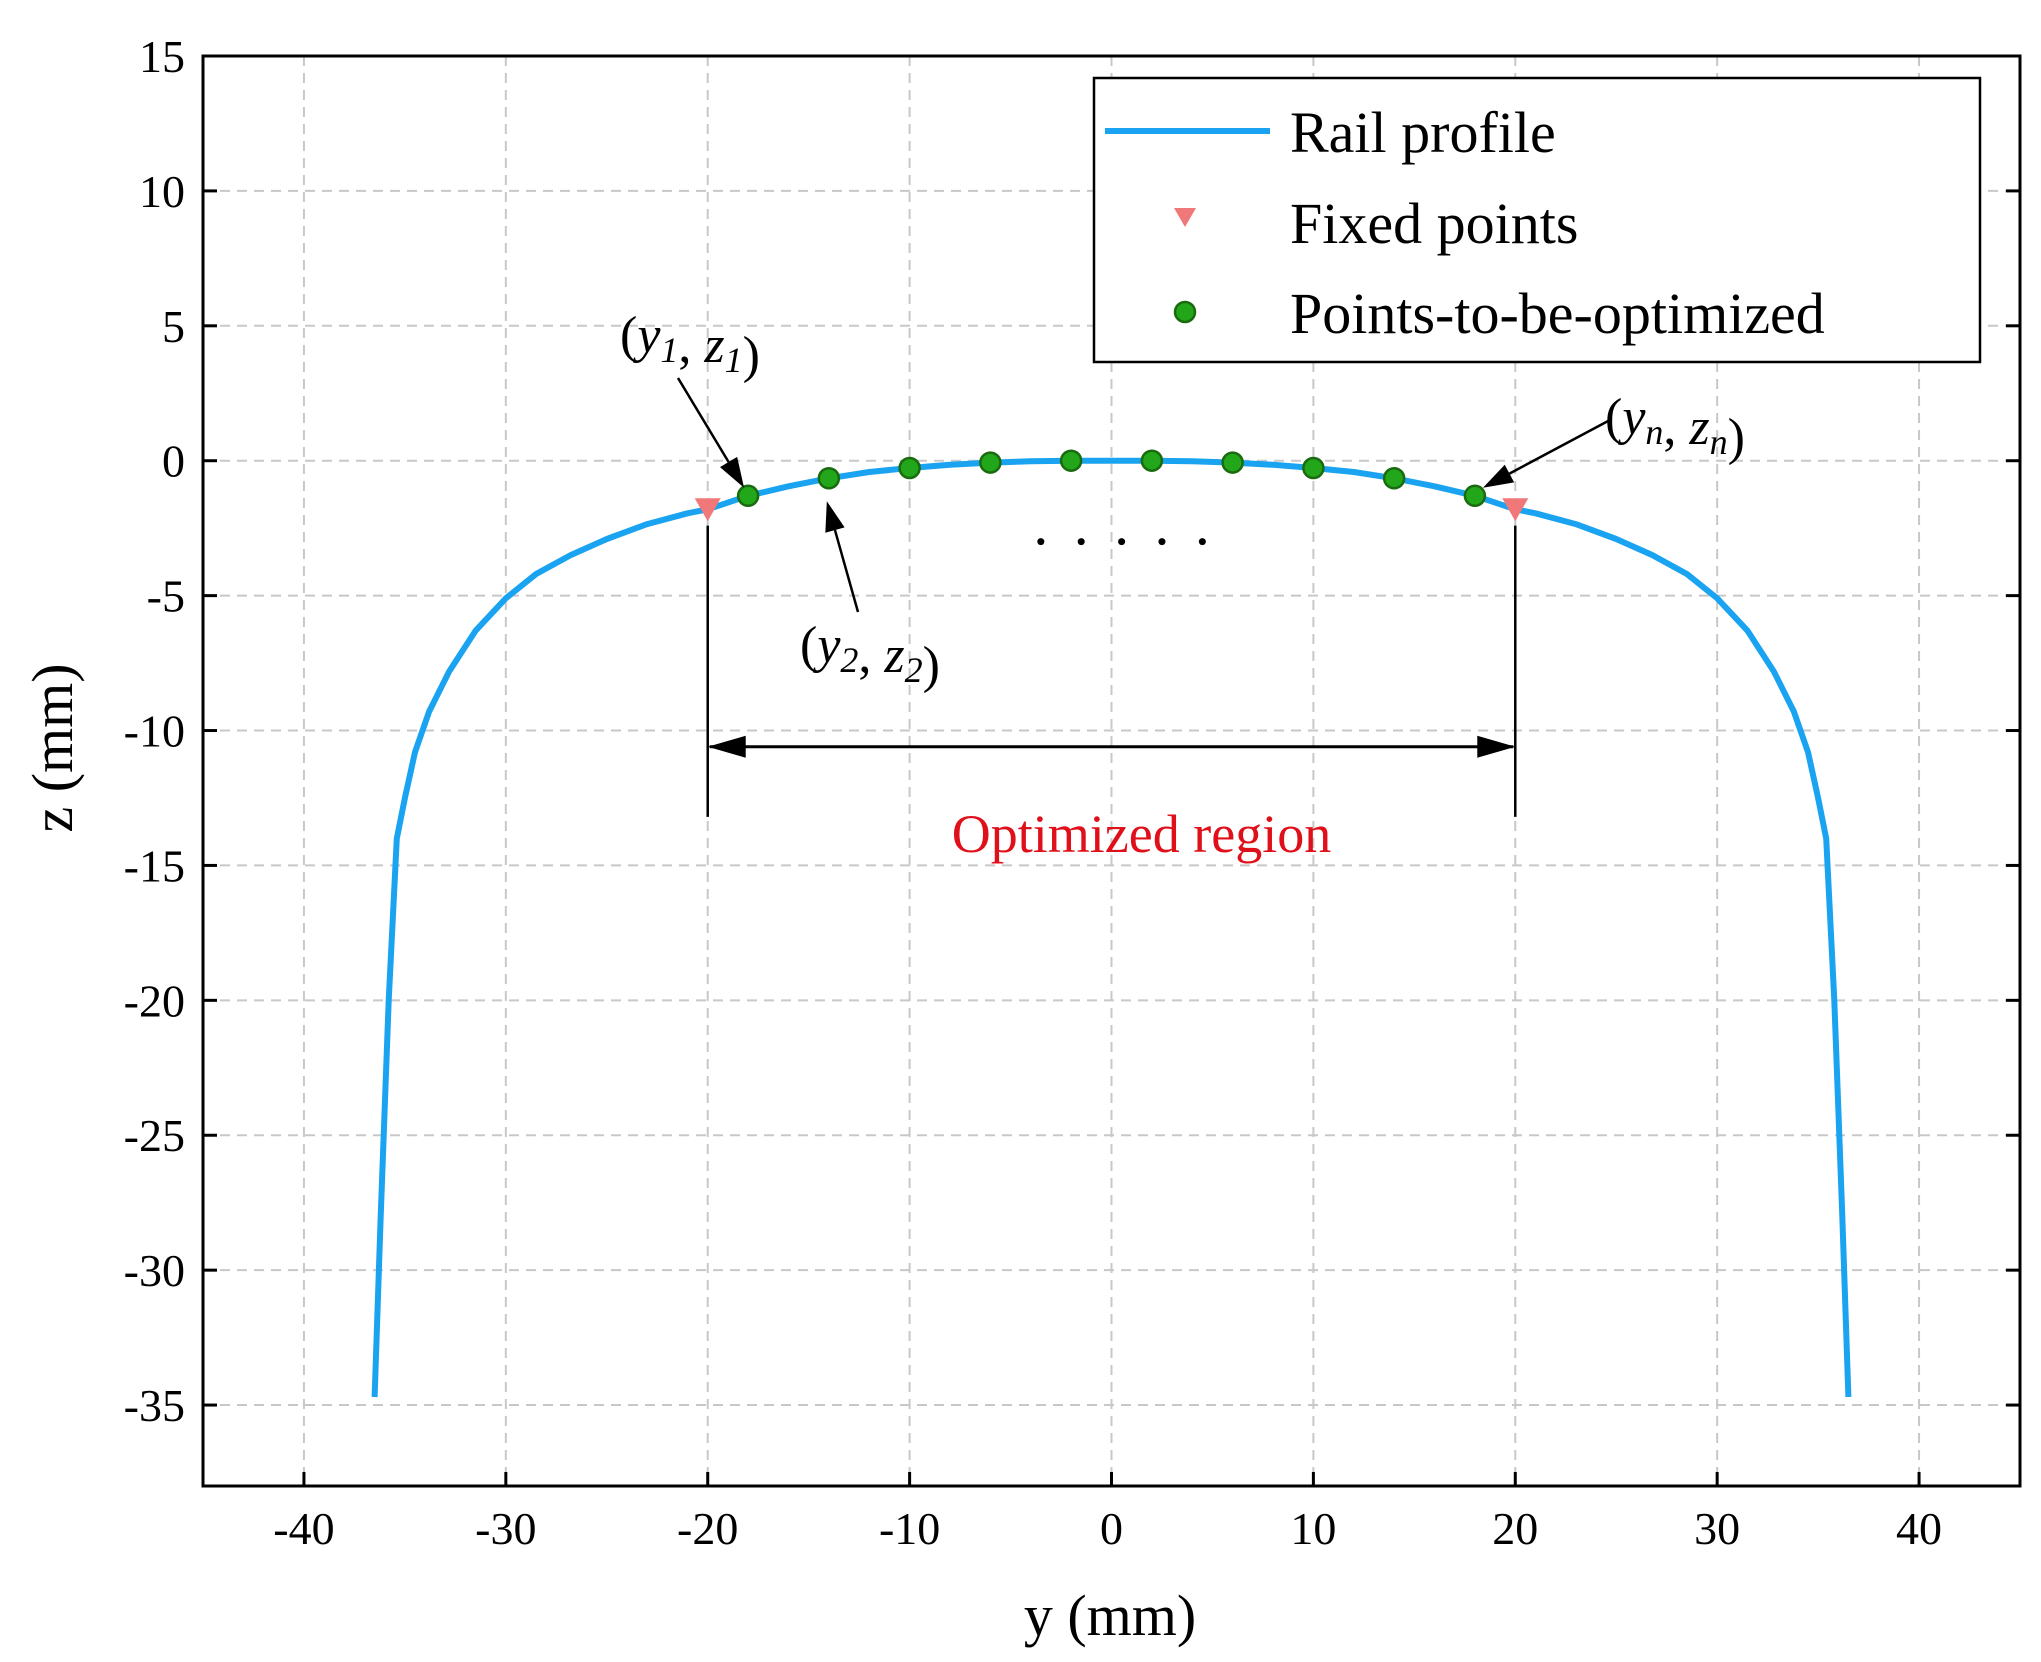 The image size is (2041, 1662). I want to click on y-tick-label: -10, so click(154, 731).